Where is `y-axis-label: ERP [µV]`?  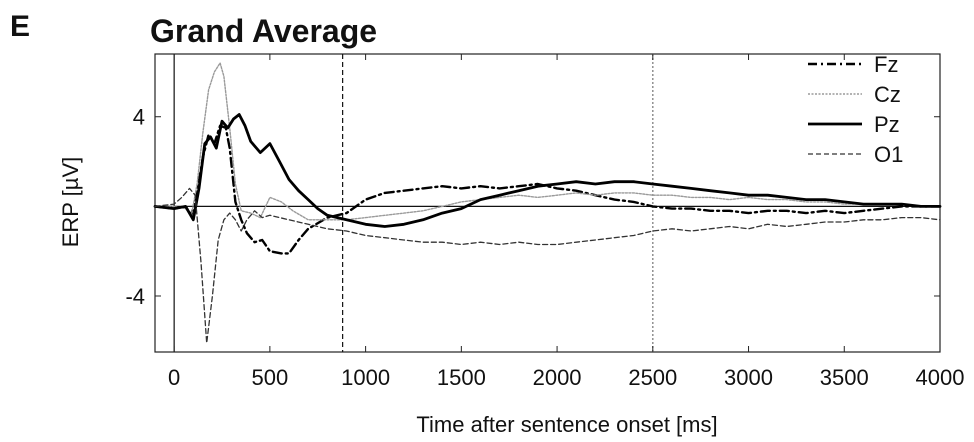 y-axis-label: ERP [µV] is located at coordinates (70, 202).